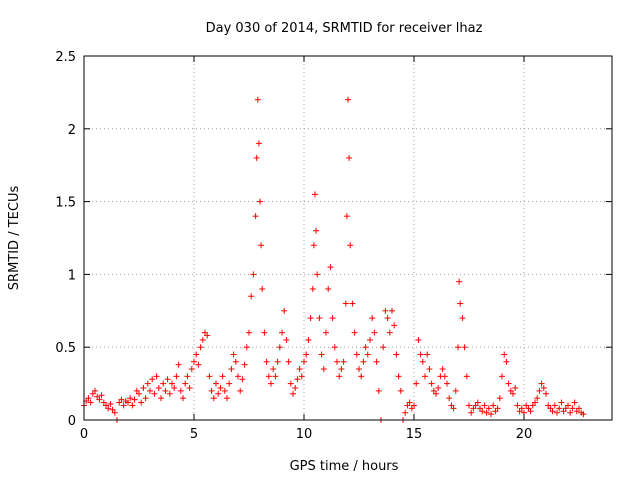  Describe the element at coordinates (65, 57) in the screenshot. I see `y-tick-label: 2.5` at that location.